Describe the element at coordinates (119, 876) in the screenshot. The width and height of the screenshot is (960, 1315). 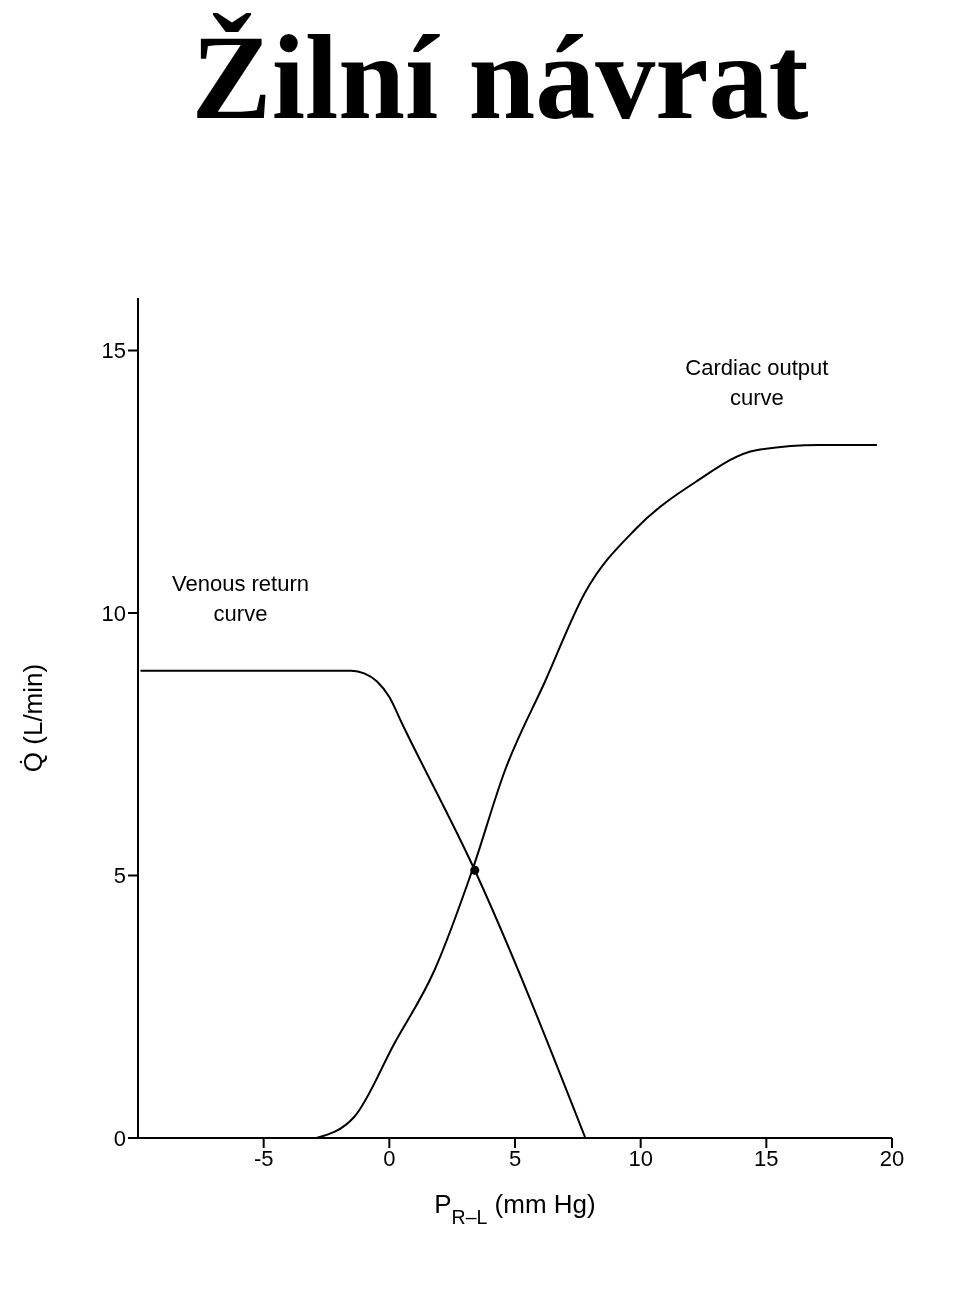
I see `y-tick-label: 5` at that location.